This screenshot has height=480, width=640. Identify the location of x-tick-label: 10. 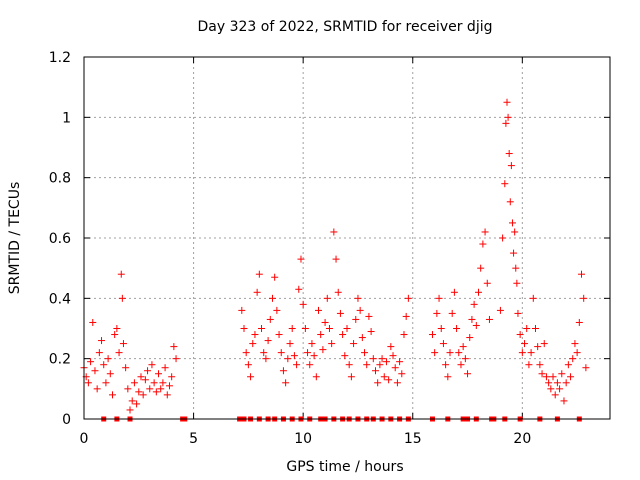
(303, 439).